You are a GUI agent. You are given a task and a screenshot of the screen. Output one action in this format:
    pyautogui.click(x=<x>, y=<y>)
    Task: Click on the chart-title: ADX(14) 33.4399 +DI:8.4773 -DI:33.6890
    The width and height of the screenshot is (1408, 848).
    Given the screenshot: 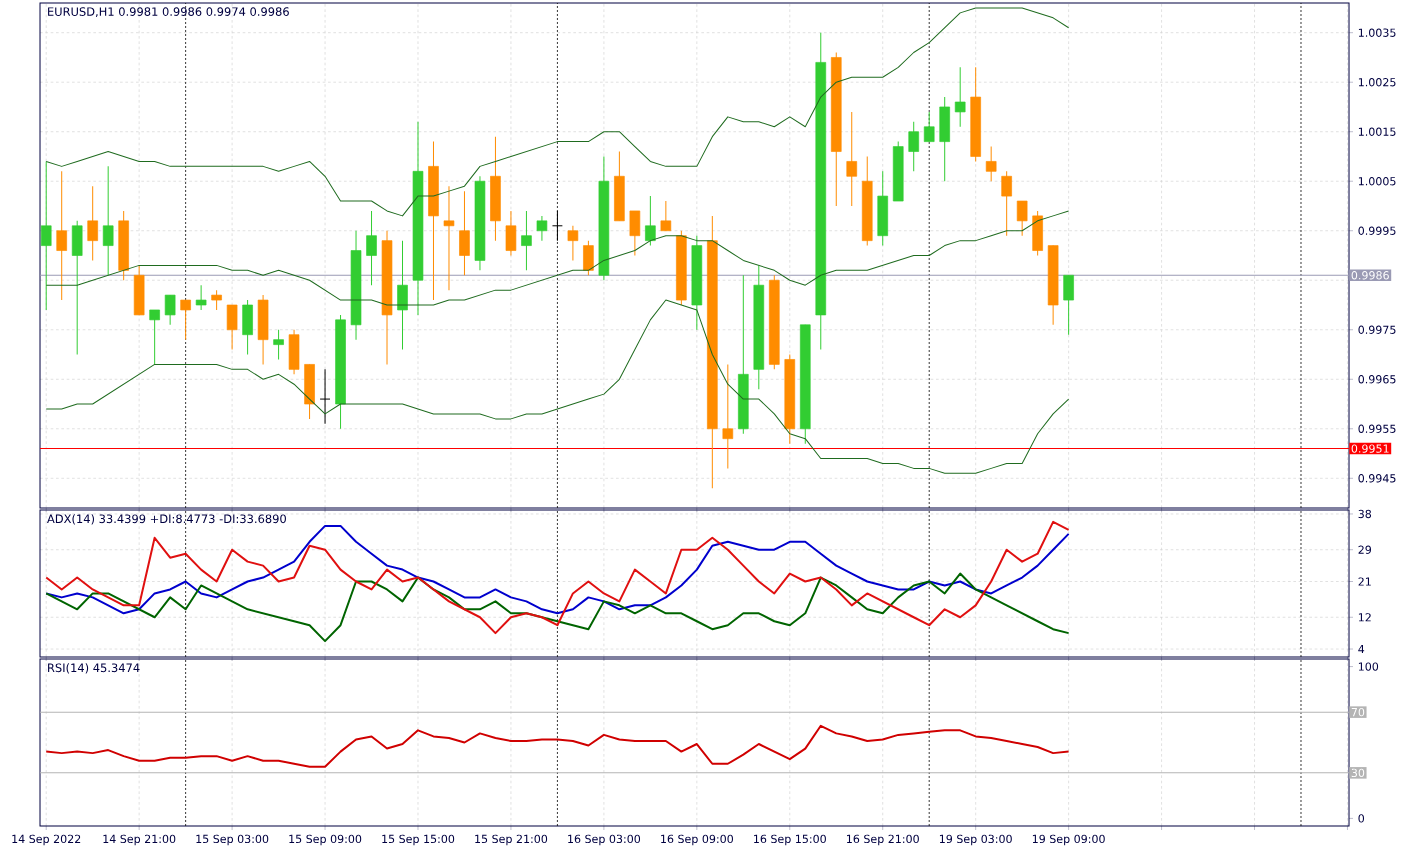 What is the action you would take?
    pyautogui.click(x=166, y=519)
    